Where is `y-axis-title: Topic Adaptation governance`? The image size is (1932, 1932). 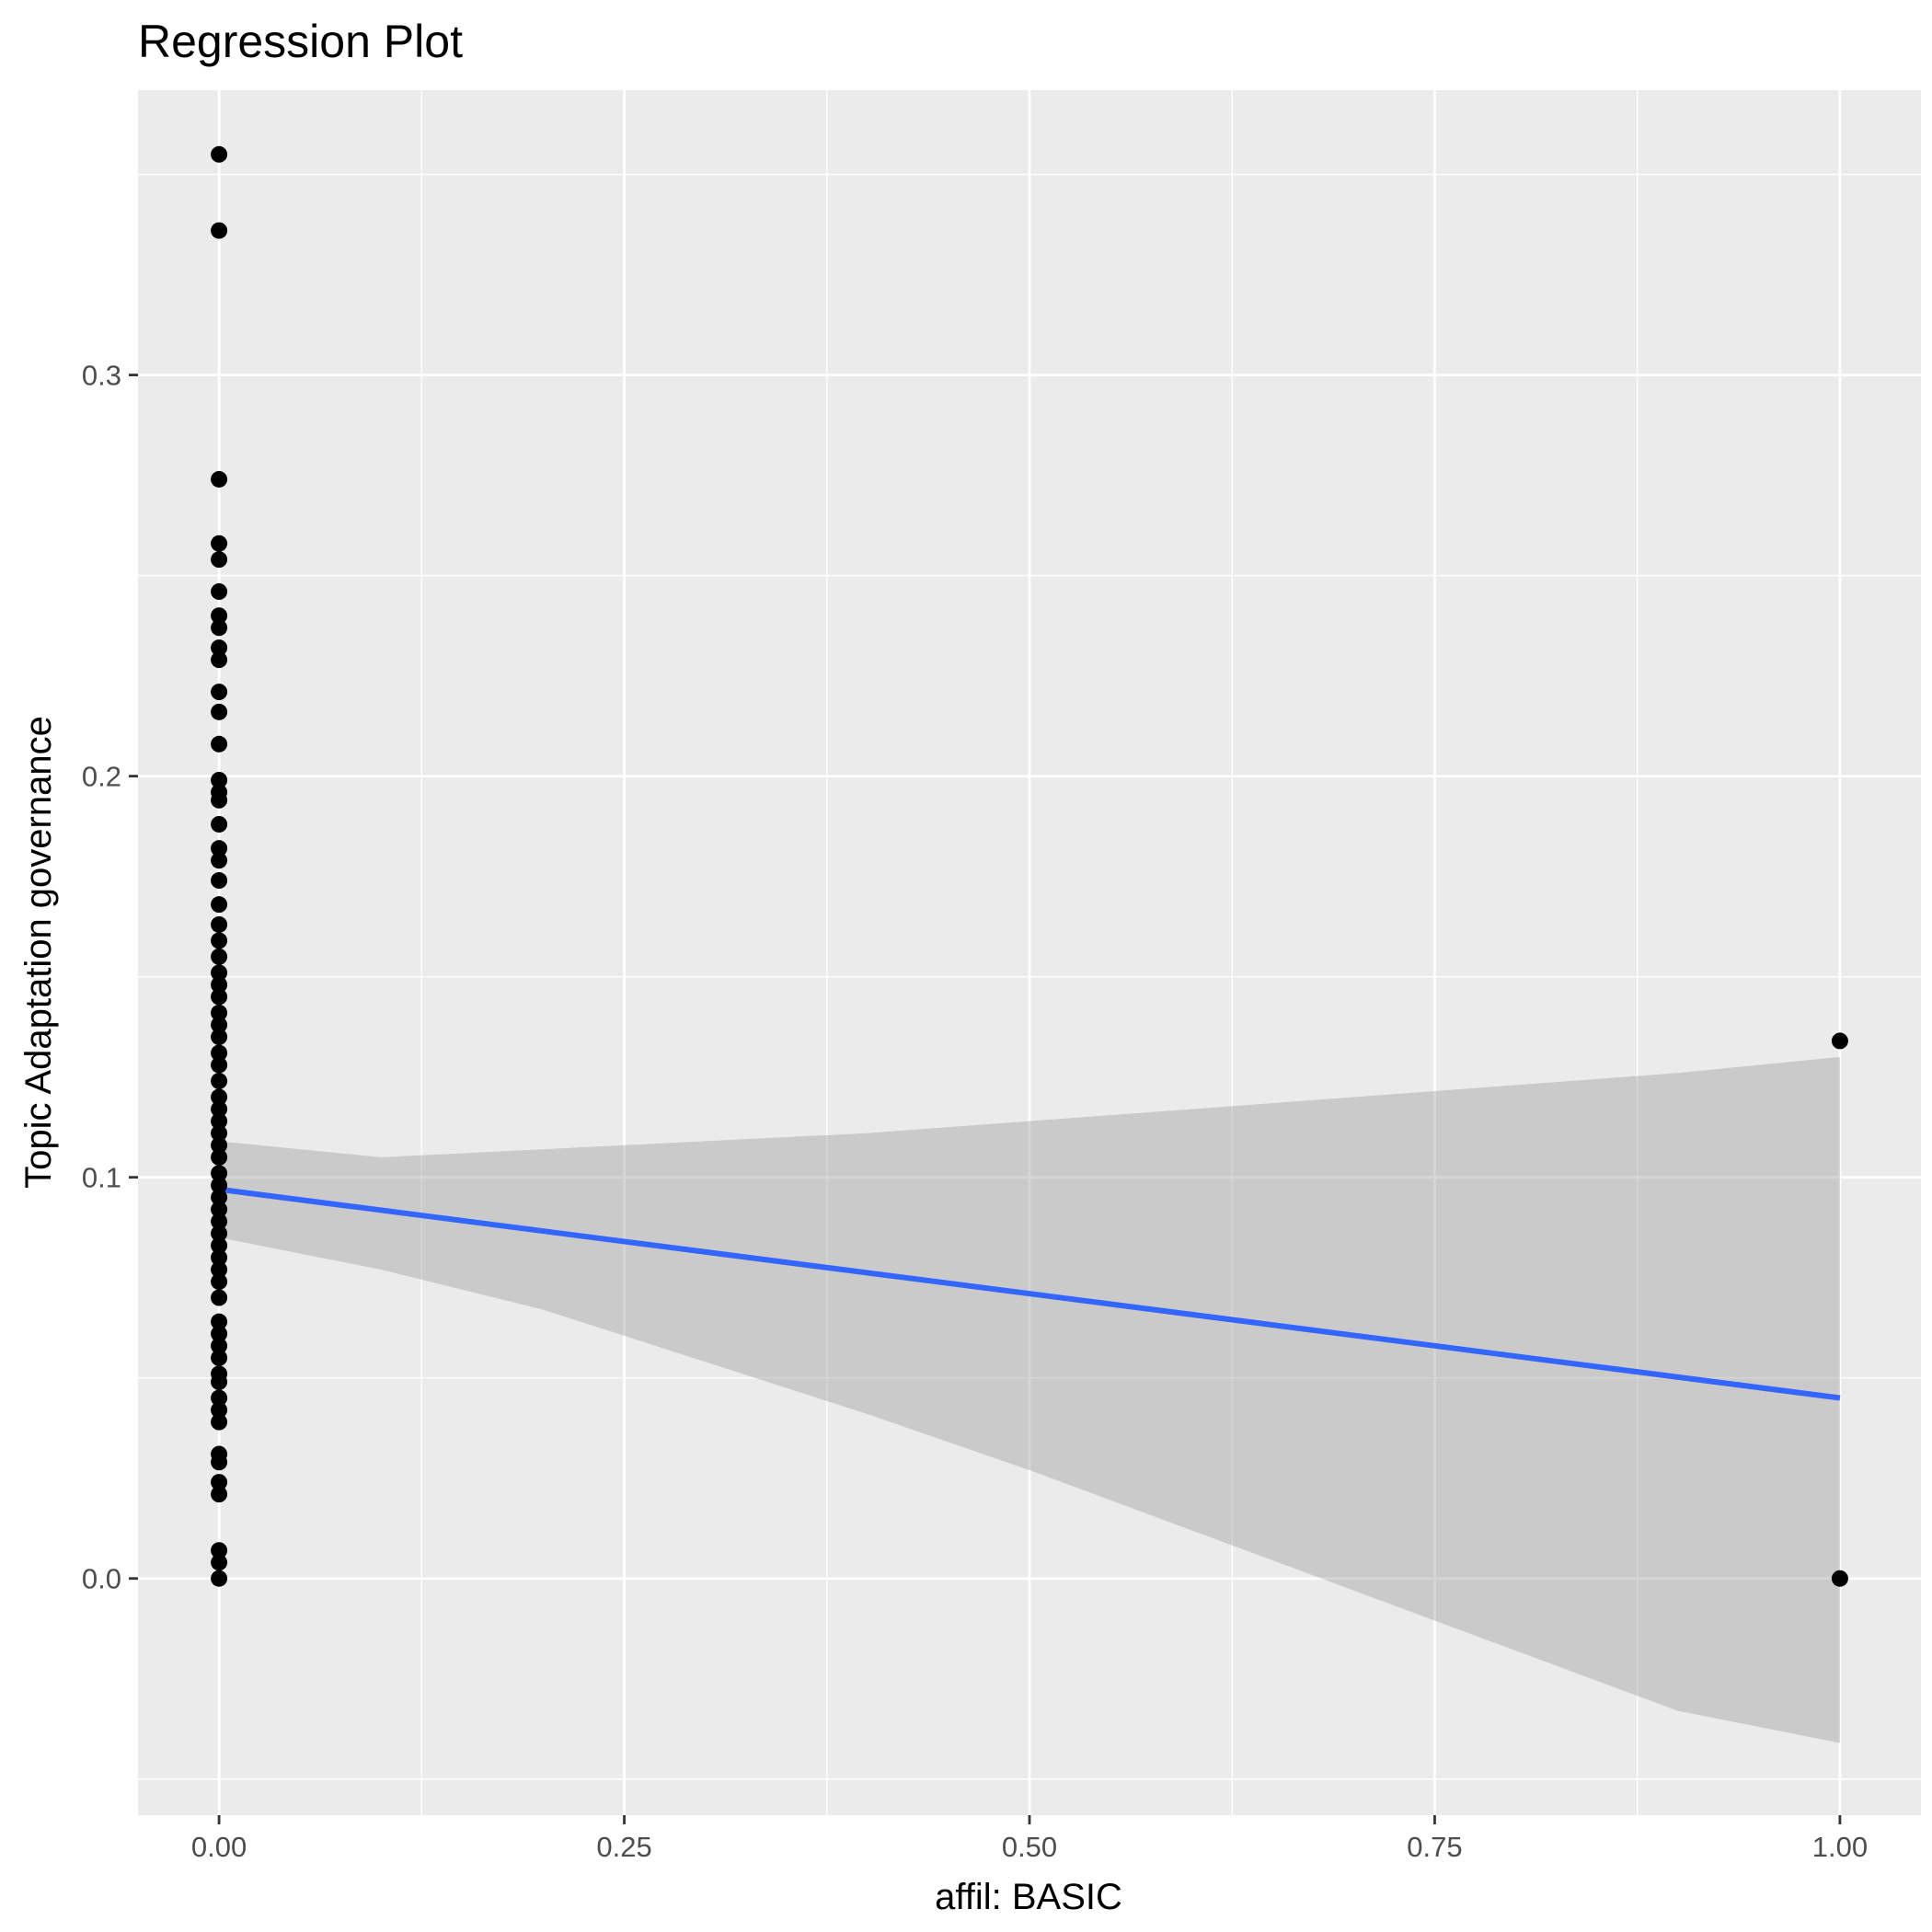
y-axis-title: Topic Adaptation governance is located at coordinates (38, 952).